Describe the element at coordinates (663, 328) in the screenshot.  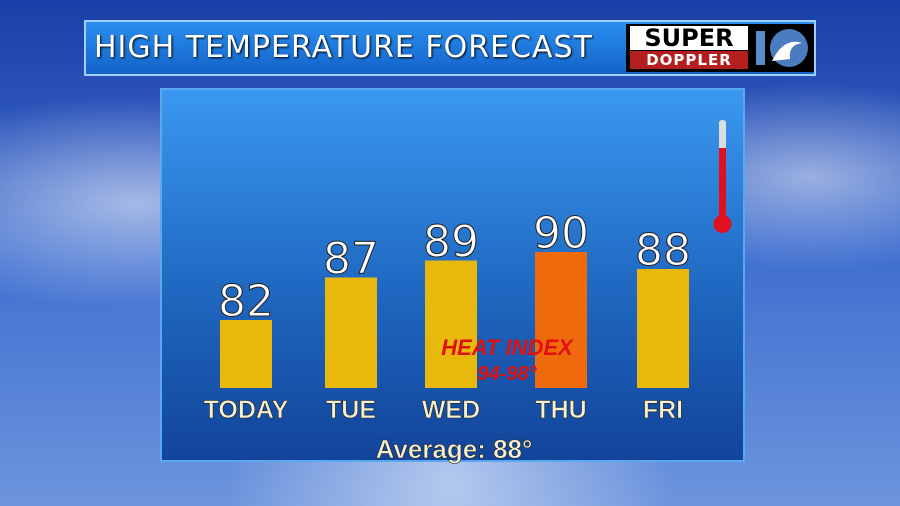
I see `bar-fri` at that location.